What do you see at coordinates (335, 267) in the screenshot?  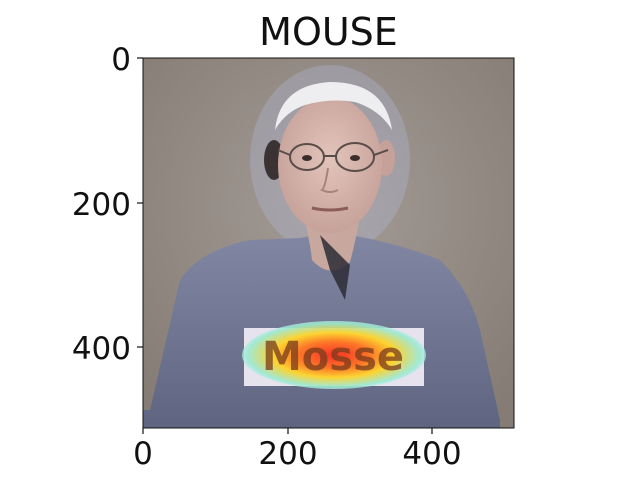 I see `neck-shadow` at bounding box center [335, 267].